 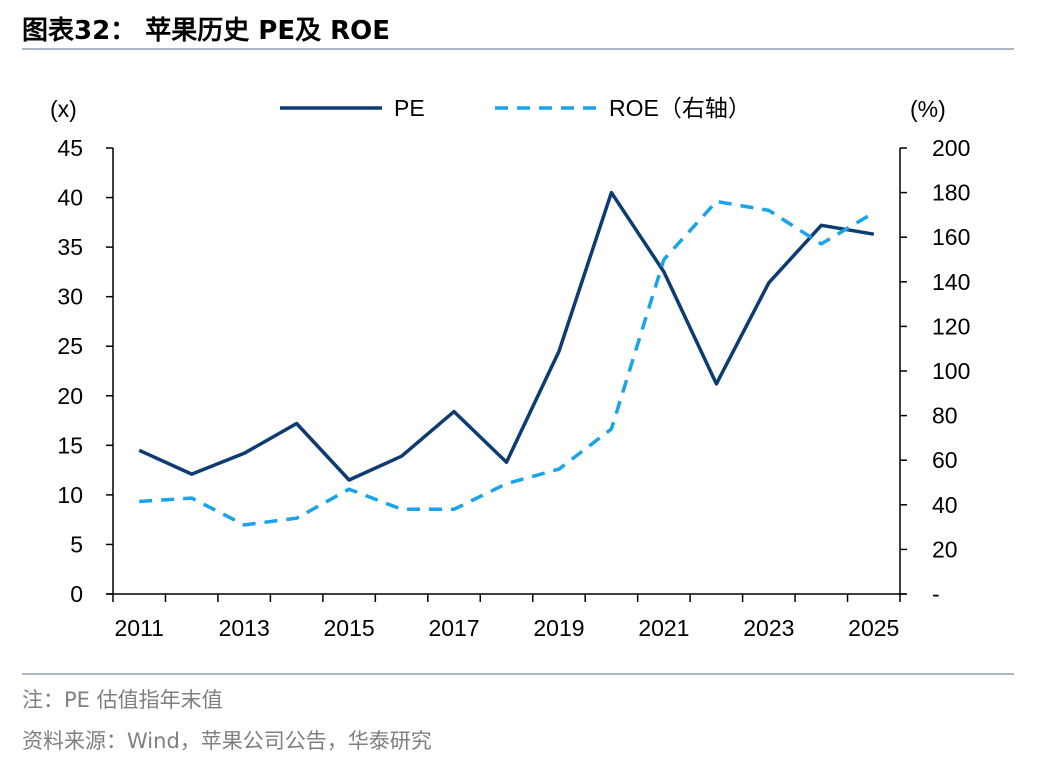 What do you see at coordinates (70, 445) in the screenshot?
I see `y-left-tick-label: 15` at bounding box center [70, 445].